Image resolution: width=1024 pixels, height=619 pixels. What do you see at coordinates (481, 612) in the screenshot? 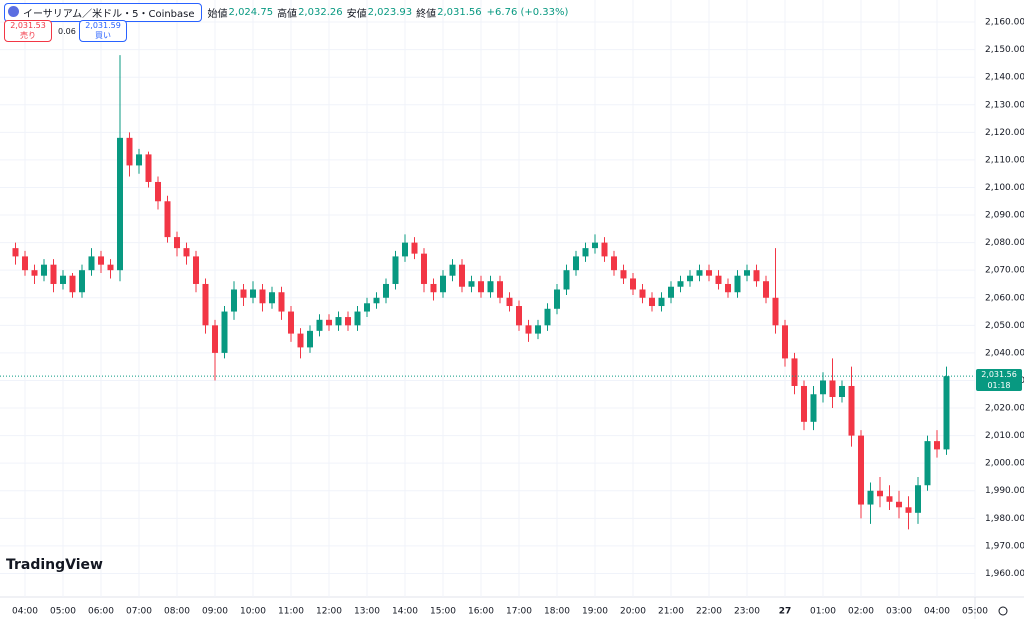
I see `x-tick-label: 16:00` at bounding box center [481, 612].